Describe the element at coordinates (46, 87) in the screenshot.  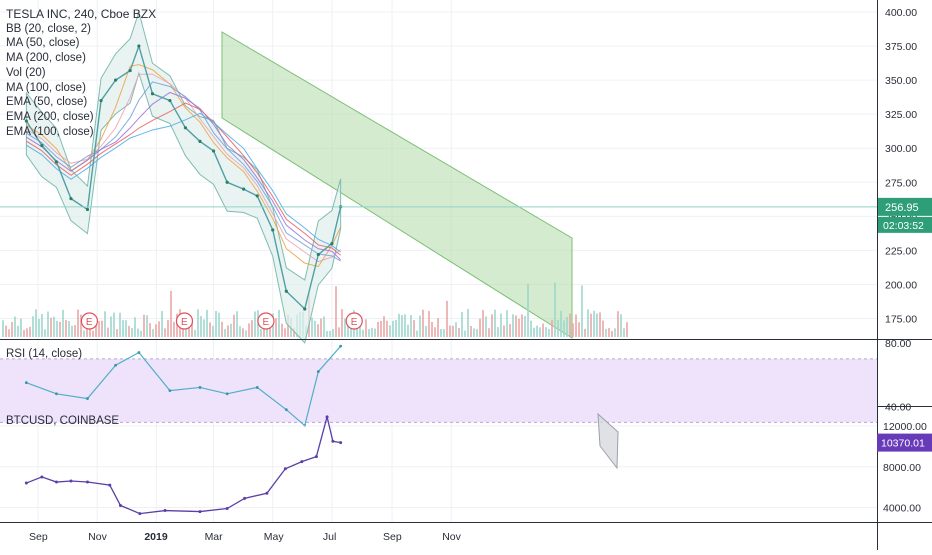
I see `legend-indicator: MA (100, close)` at that location.